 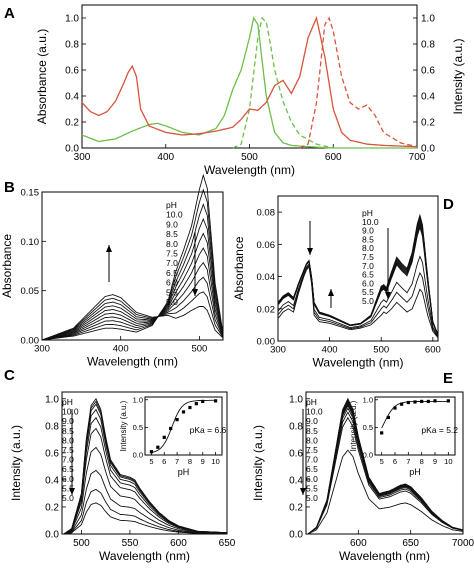 I want to click on inset-y-tick-label: 1.0, so click(x=368, y=399).